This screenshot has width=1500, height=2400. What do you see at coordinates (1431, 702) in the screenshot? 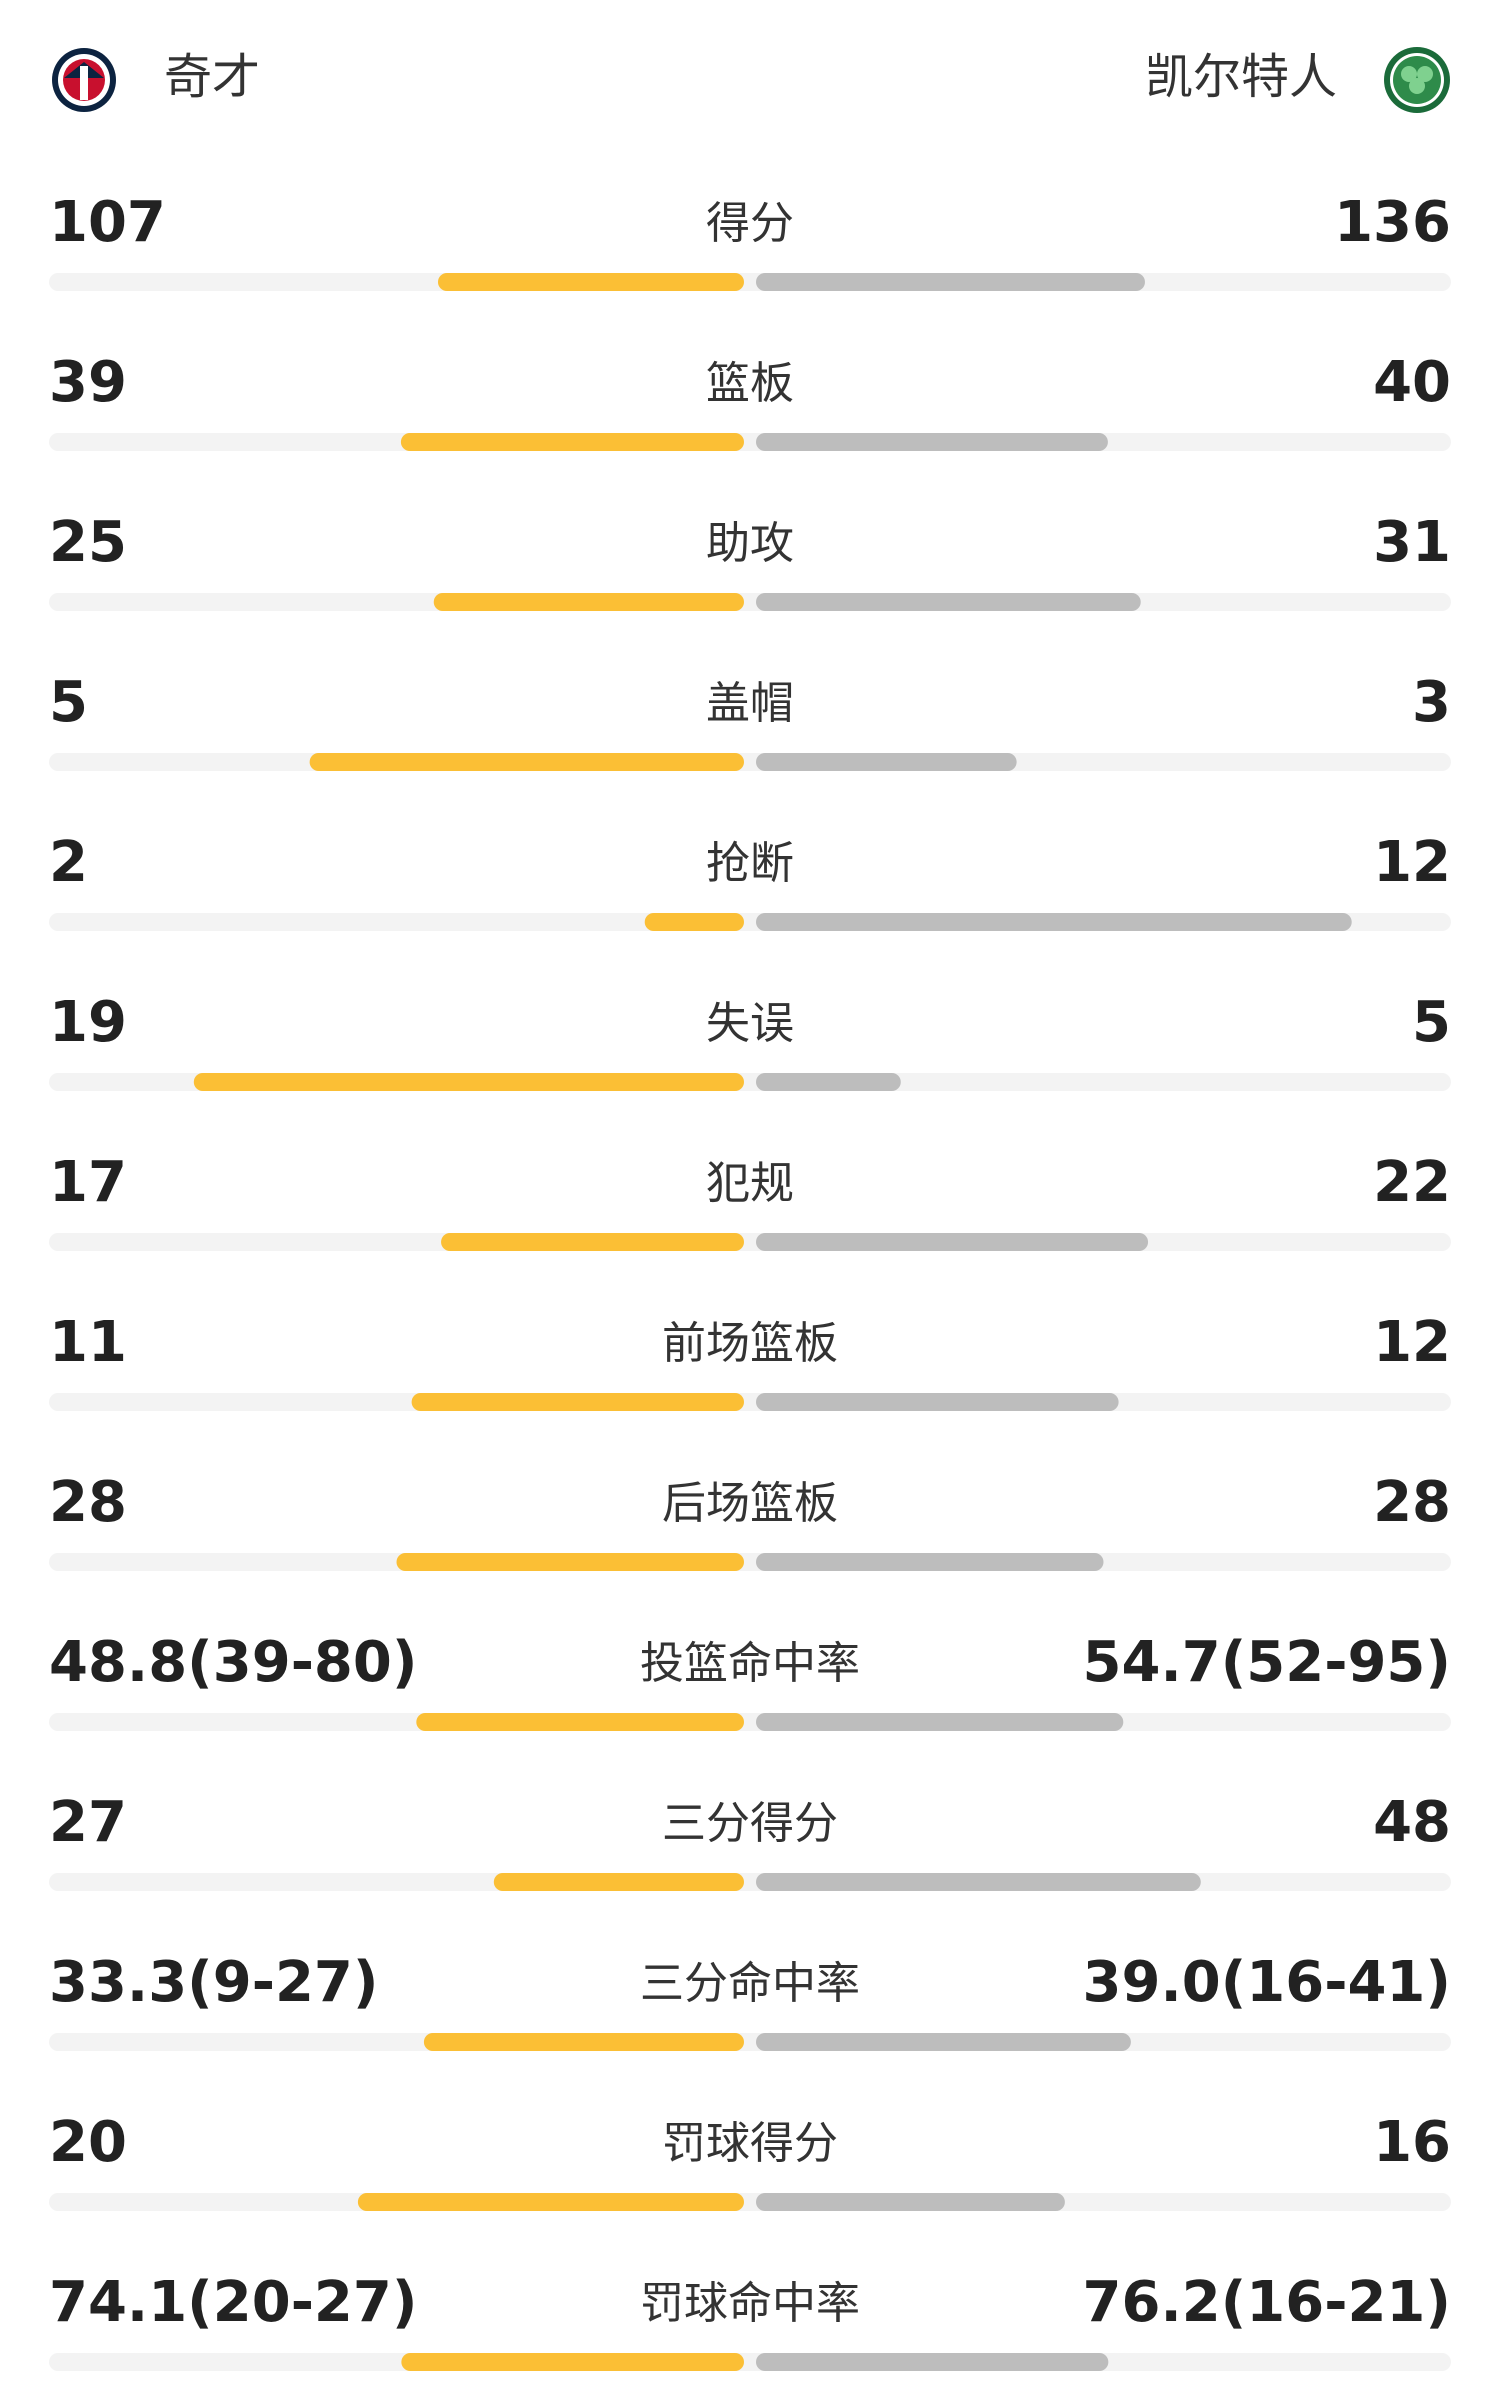
I see `away-value: 3` at bounding box center [1431, 702].